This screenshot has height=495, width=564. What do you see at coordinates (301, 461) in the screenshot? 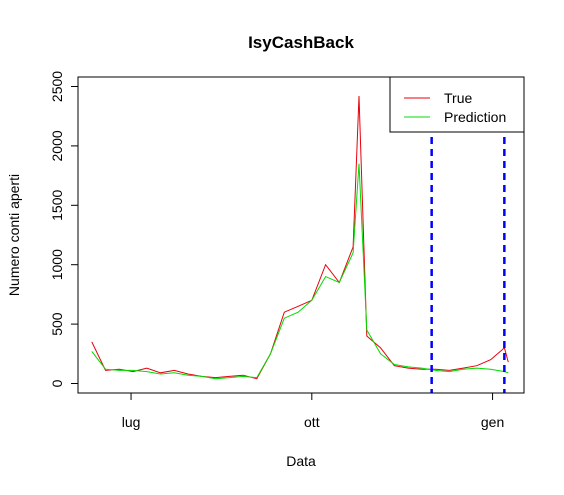
I see `x-axis-label: Data` at bounding box center [301, 461].